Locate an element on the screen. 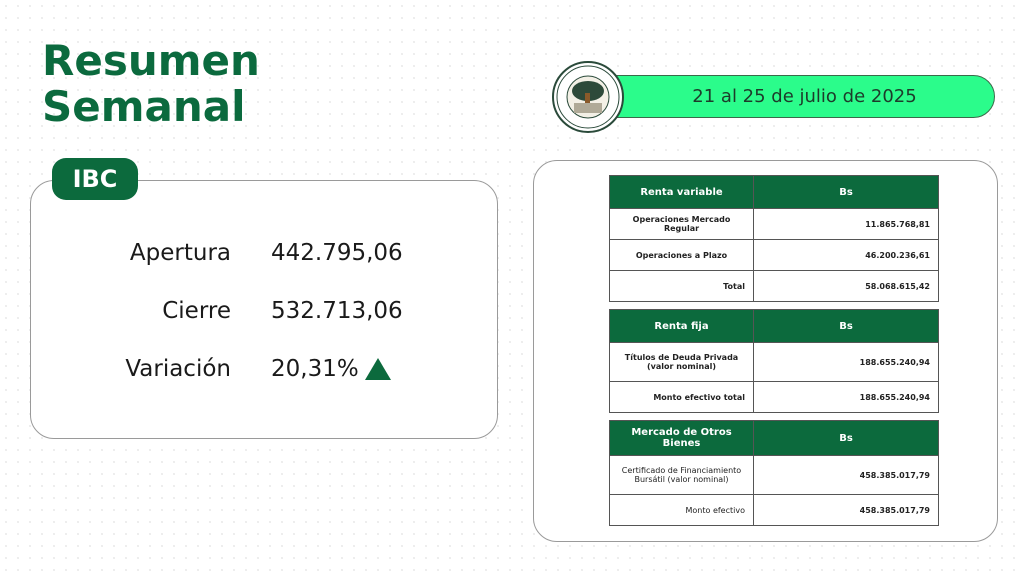 The width and height of the screenshot is (1024, 576). ibc-badge: IBC is located at coordinates (95, 179).